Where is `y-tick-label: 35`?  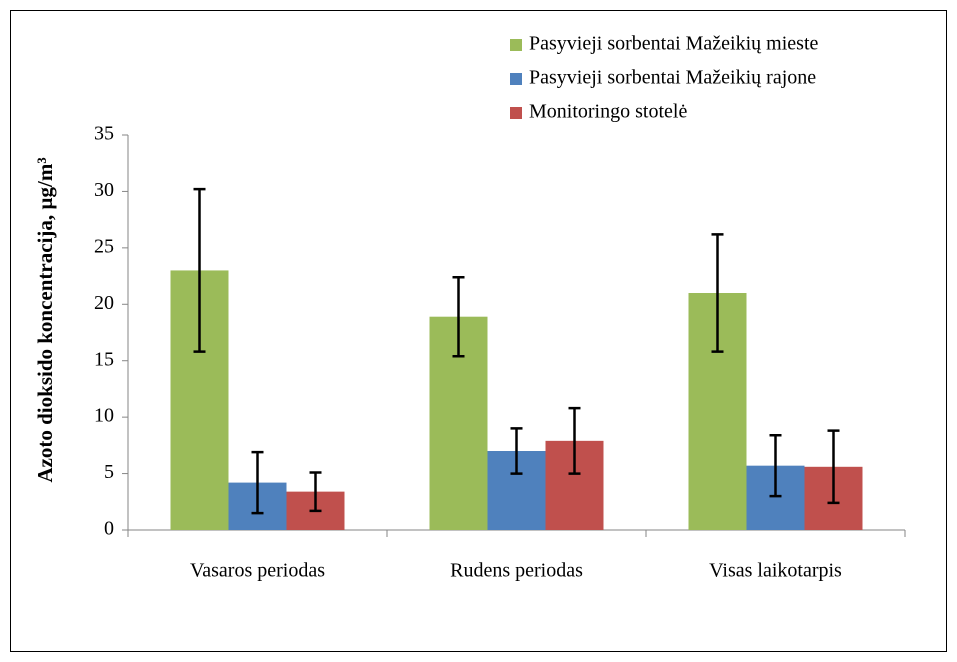 y-tick-label: 35 is located at coordinates (104, 134).